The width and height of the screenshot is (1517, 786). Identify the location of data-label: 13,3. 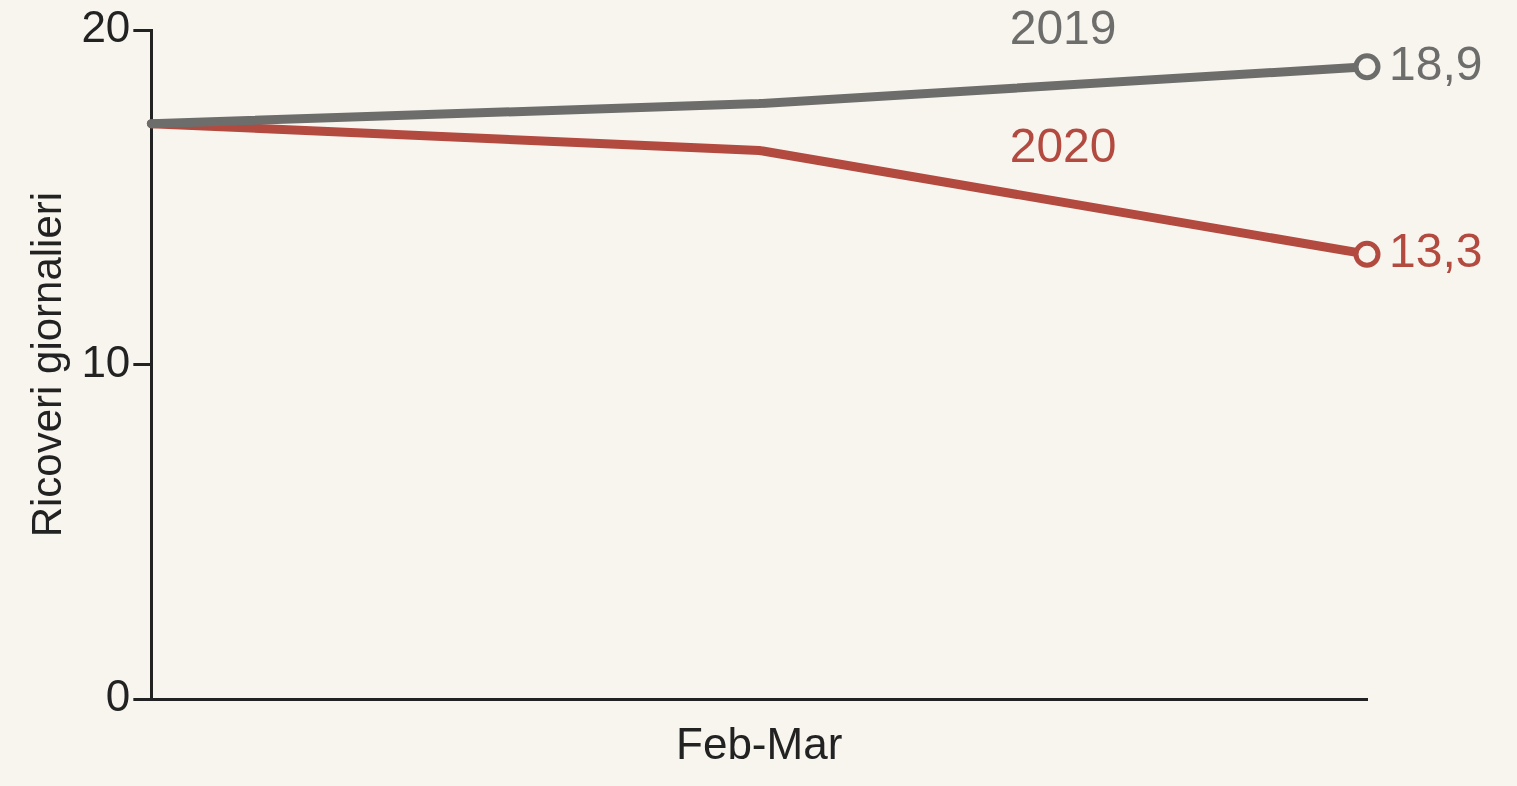
(1436, 251).